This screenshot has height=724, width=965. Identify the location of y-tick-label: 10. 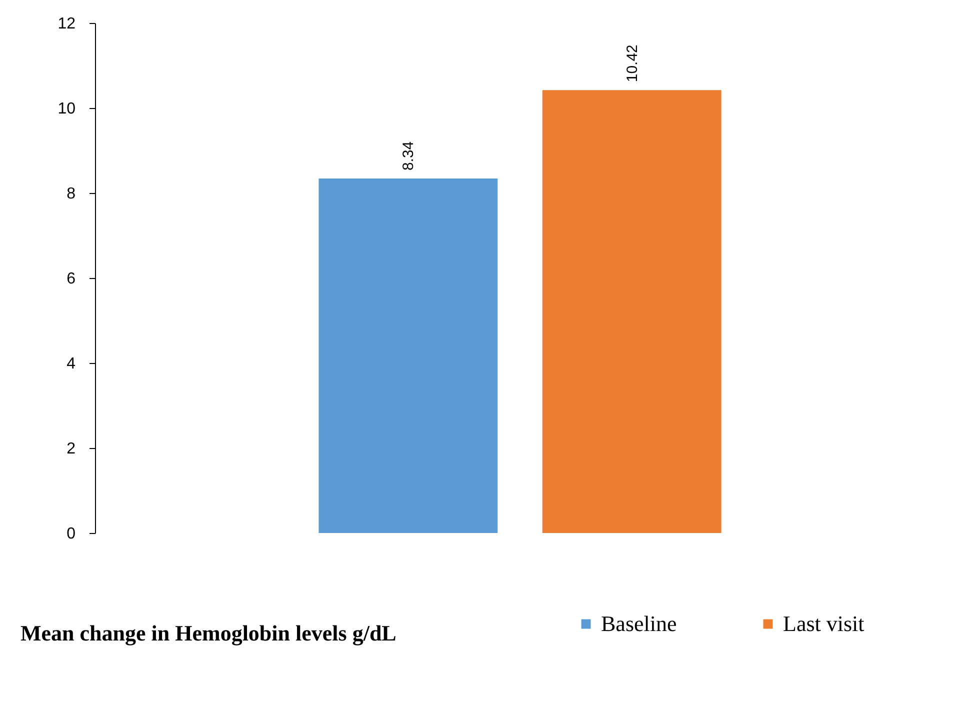
(67, 109).